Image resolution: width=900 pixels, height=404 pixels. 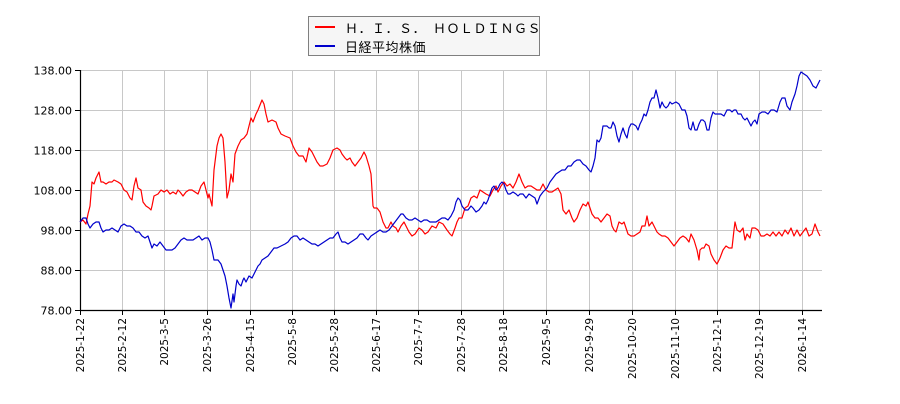 I want to click on x-tick-label: 2025-2-12, so click(x=123, y=345).